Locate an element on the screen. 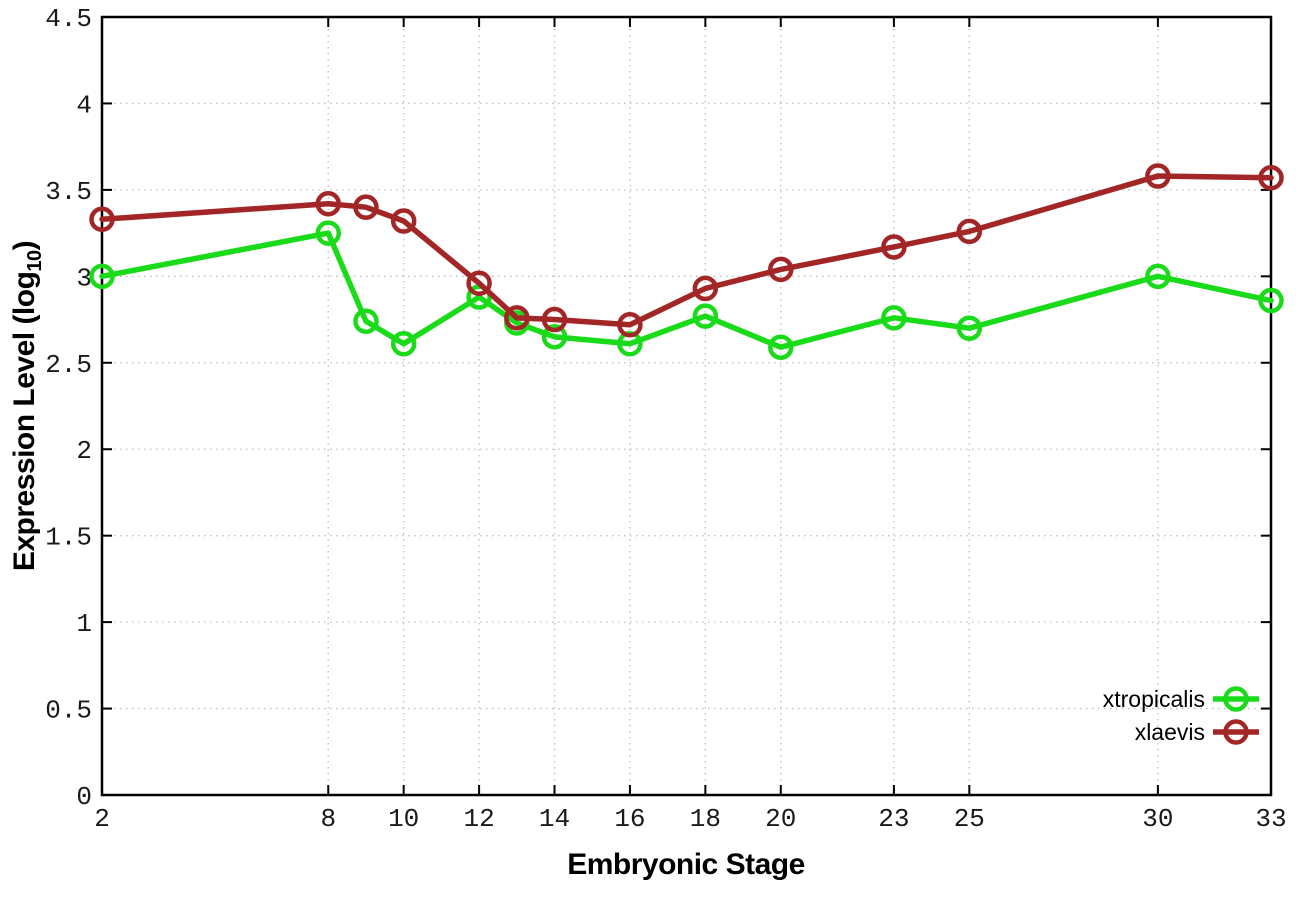 Image resolution: width=1296 pixels, height=907 pixels. x-axis-title: Embryonic Stage is located at coordinates (686, 864).